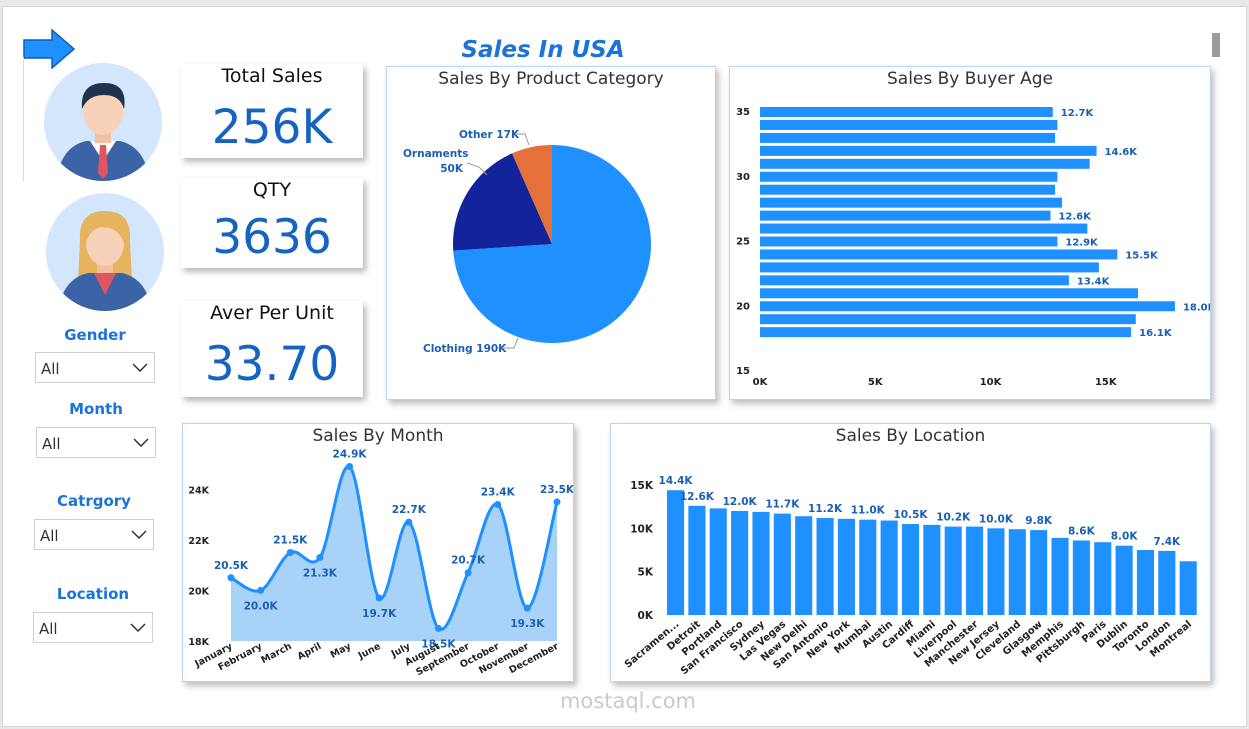 The width and height of the screenshot is (1249, 729). What do you see at coordinates (1145, 582) in the screenshot?
I see `location-bar-toronto` at bounding box center [1145, 582].